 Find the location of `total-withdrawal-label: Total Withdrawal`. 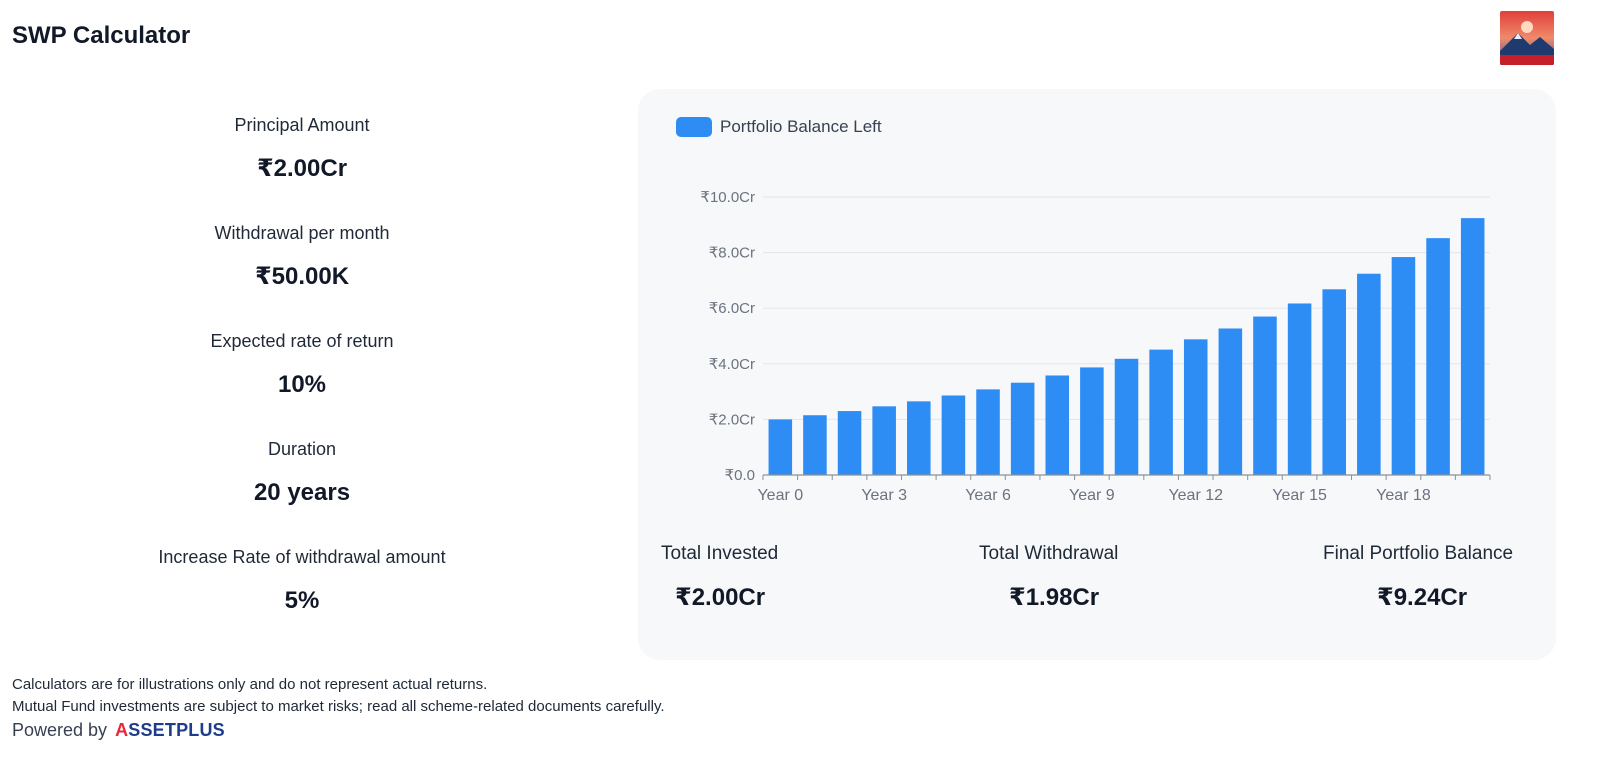

total-withdrawal-label: Total Withdrawal is located at coordinates (1049, 553).